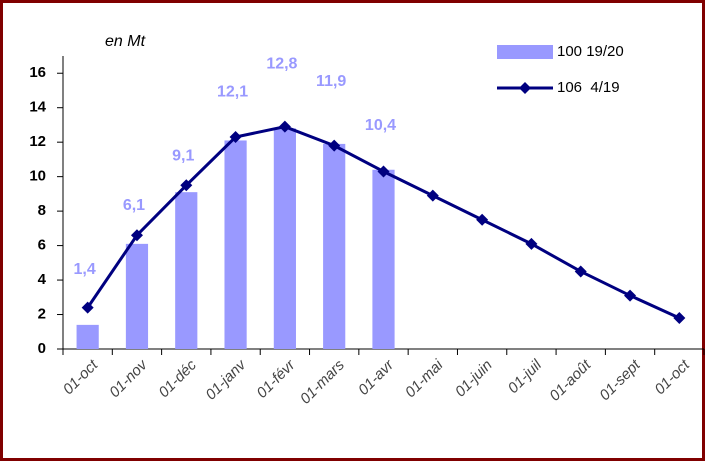 This screenshot has height=461, width=705. I want to click on y-tick-label: 0, so click(42, 348).